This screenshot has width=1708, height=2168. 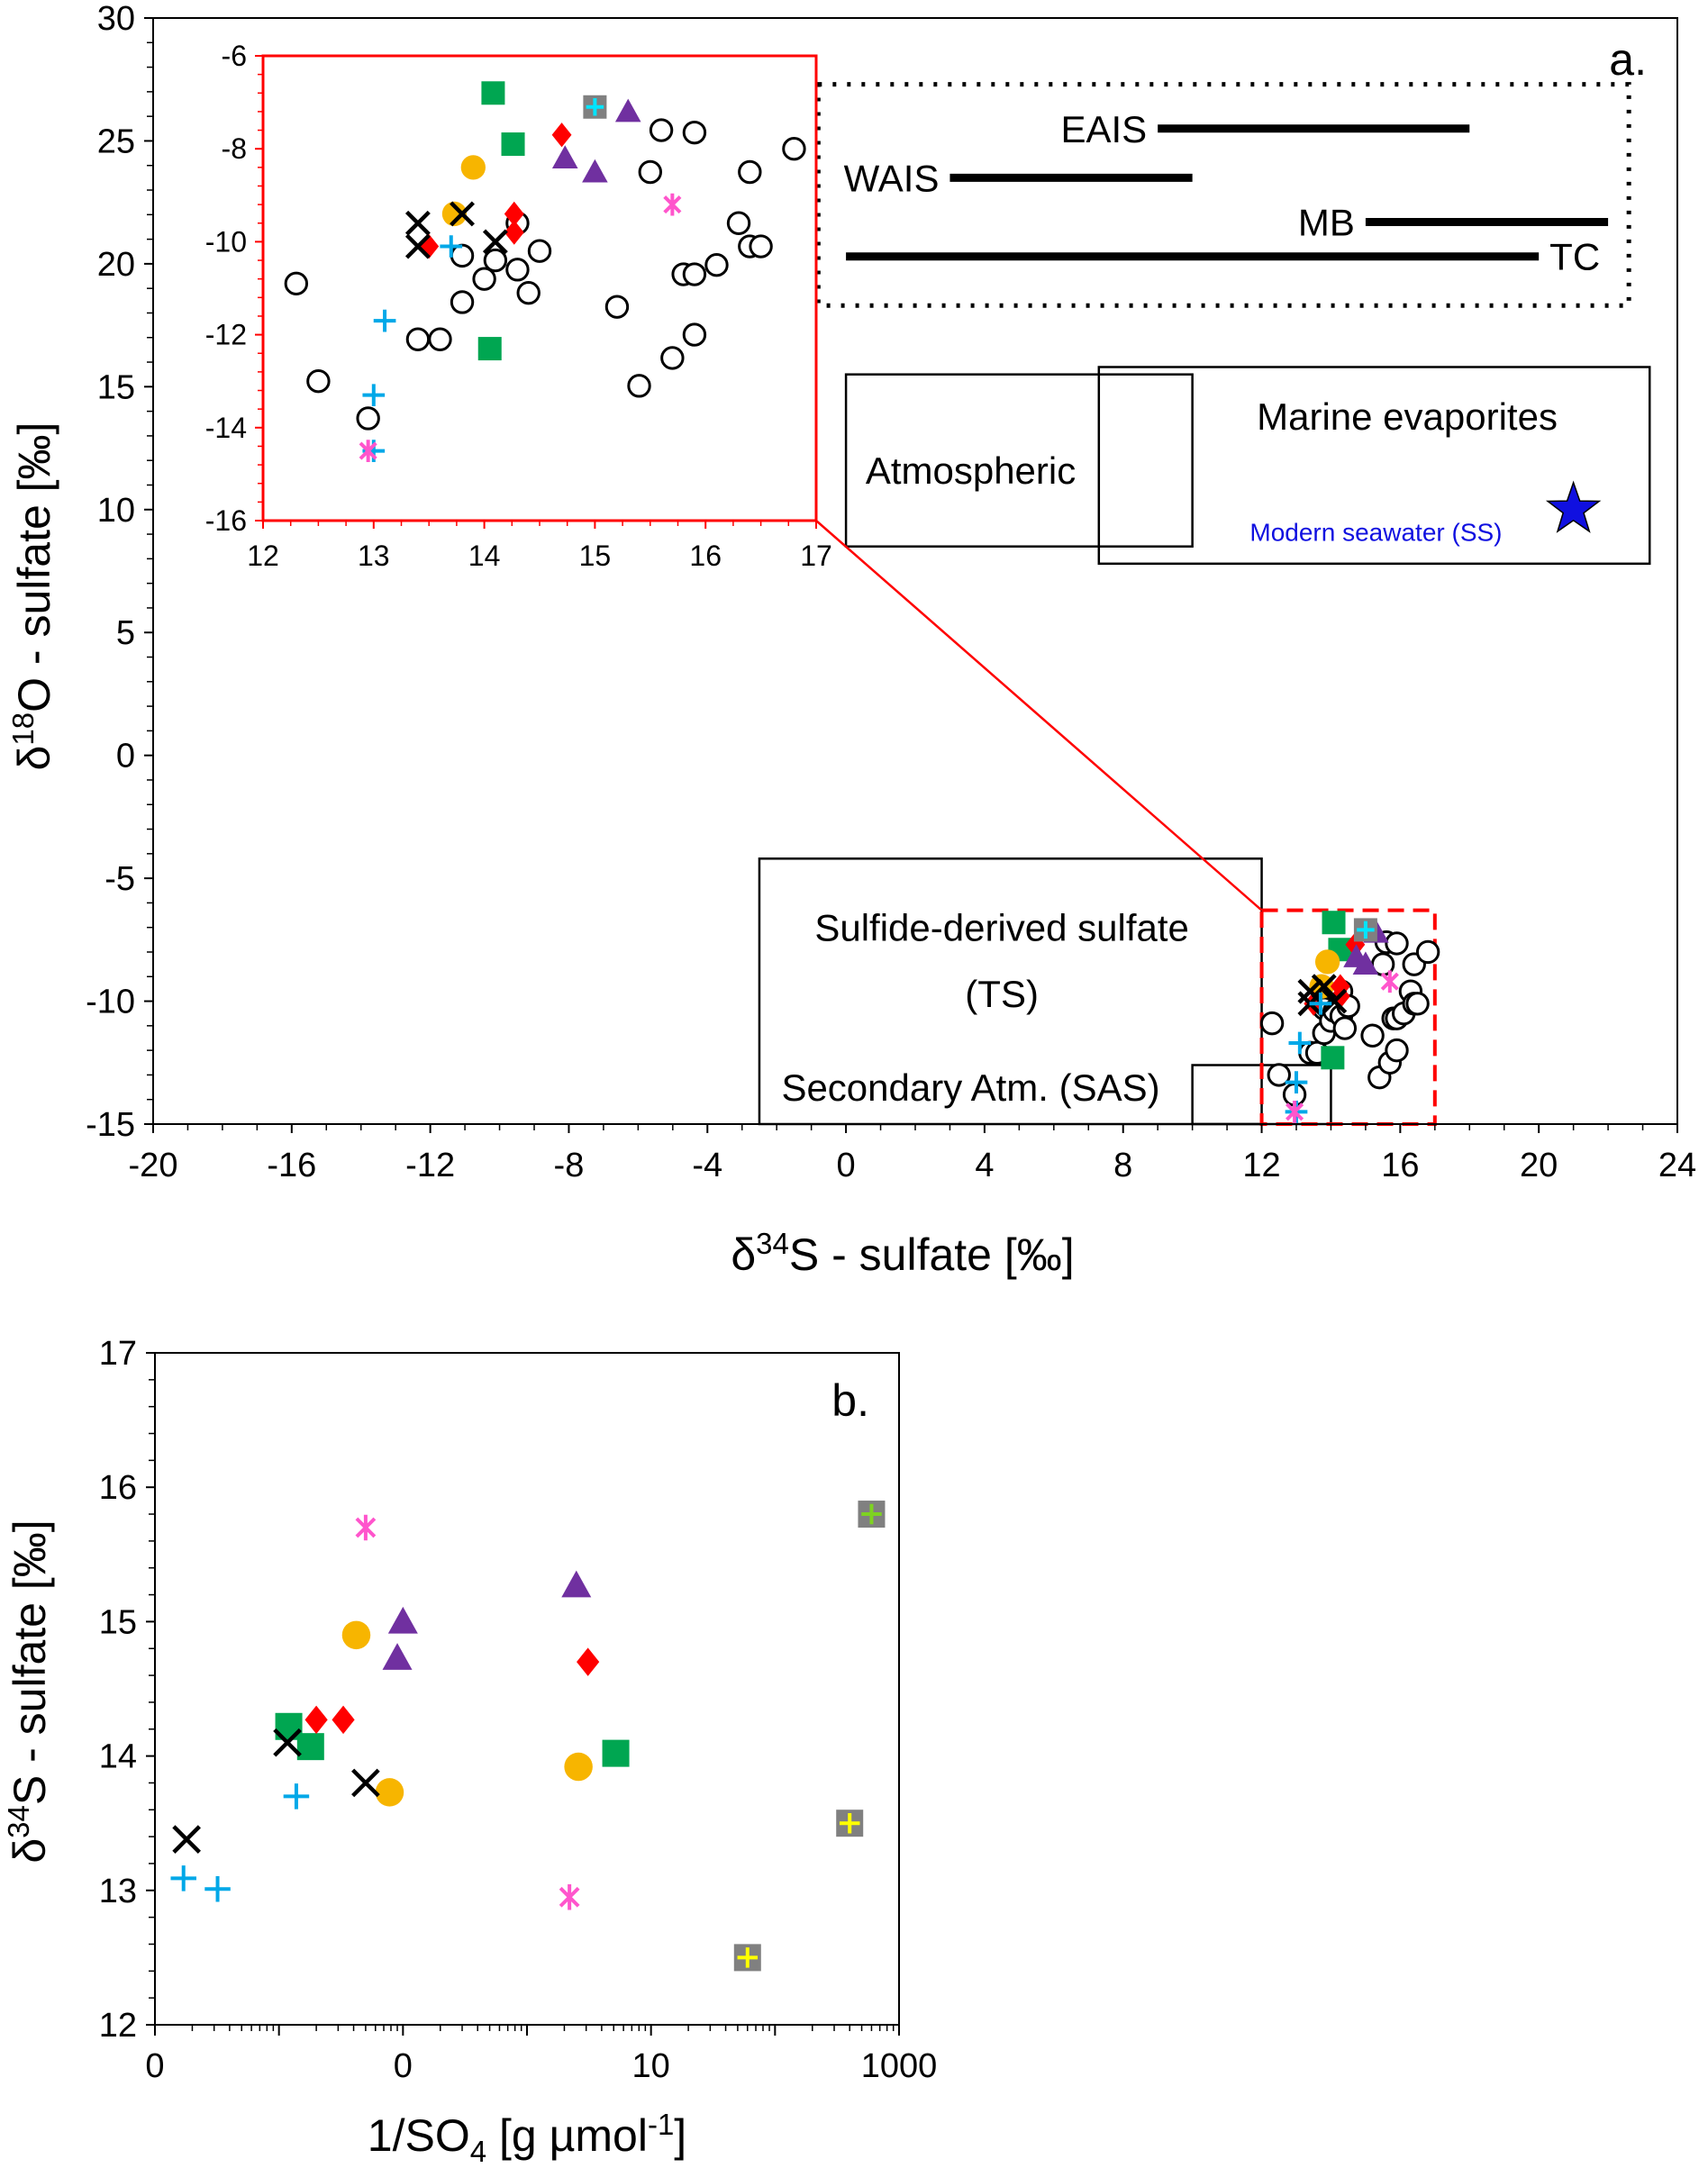 What do you see at coordinates (226, 241) in the screenshot?
I see `inset-y-tick-label: -10` at bounding box center [226, 241].